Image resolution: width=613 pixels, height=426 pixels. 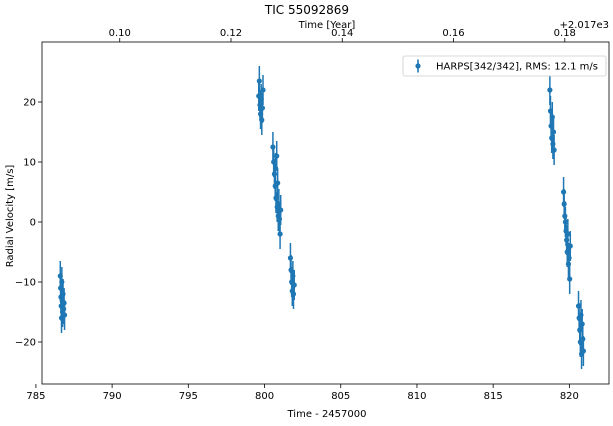 What do you see at coordinates (342, 33) in the screenshot?
I see `top-tick-label: 0.14` at bounding box center [342, 33].